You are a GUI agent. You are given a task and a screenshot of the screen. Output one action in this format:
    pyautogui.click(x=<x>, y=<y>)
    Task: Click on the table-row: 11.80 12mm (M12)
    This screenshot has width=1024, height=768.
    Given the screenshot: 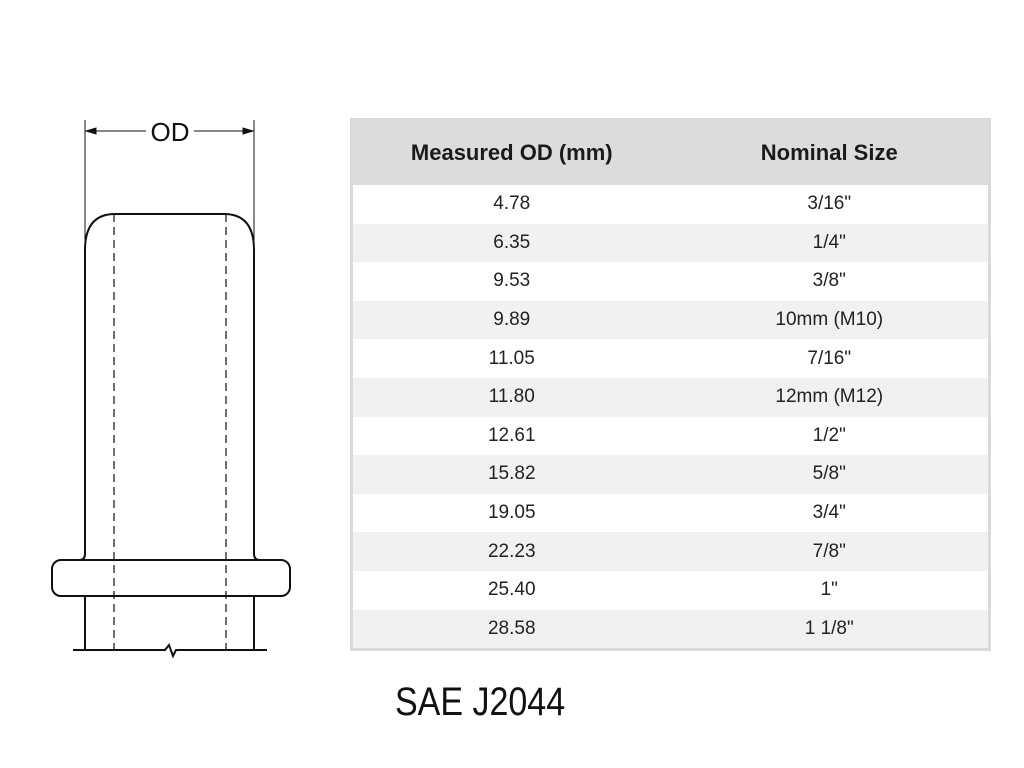 What is the action you would take?
    pyautogui.click(x=670, y=397)
    